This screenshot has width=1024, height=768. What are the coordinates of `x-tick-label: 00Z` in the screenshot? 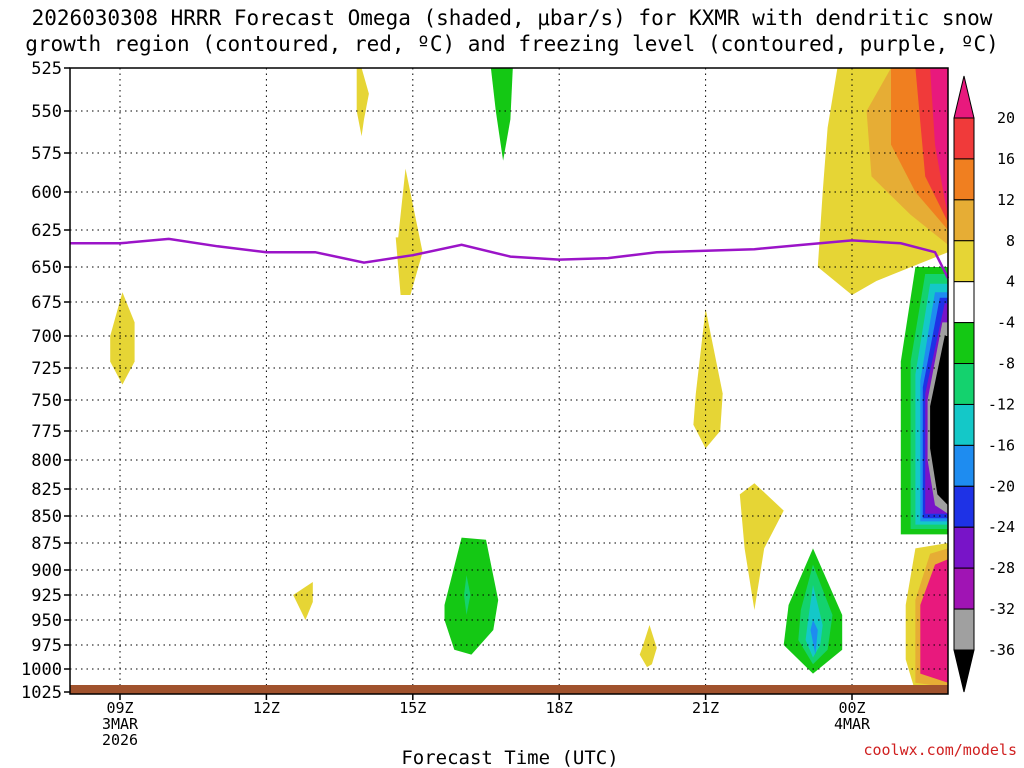 It's located at (851, 708).